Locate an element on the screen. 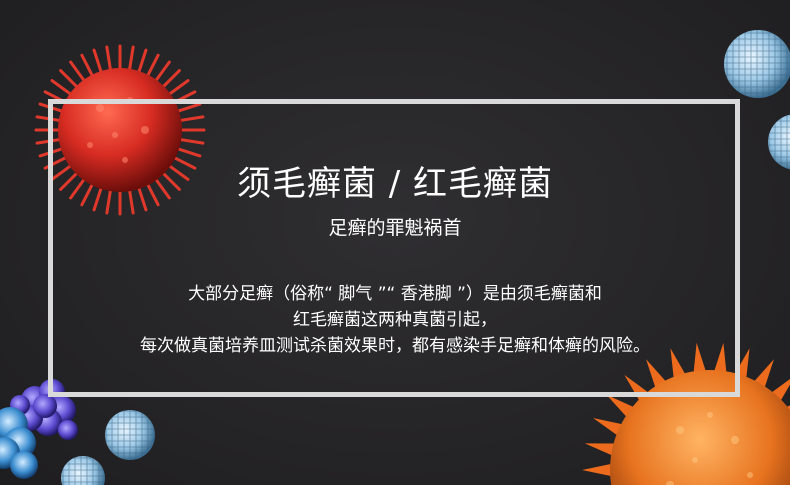 The image size is (790, 485). blue-virus-illustration-top is located at coordinates (757, 64).